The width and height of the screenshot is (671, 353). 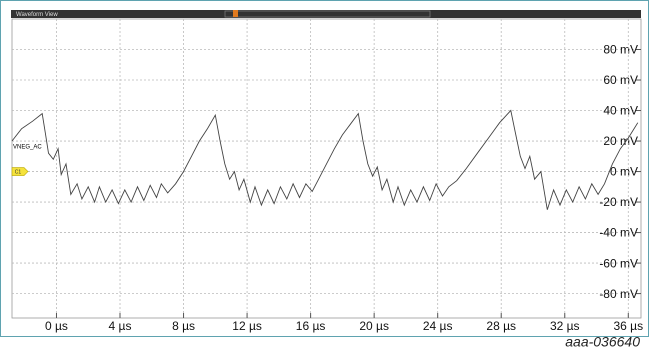 What do you see at coordinates (311, 326) in the screenshot?
I see `x-tick-label: 16 µs` at bounding box center [311, 326].